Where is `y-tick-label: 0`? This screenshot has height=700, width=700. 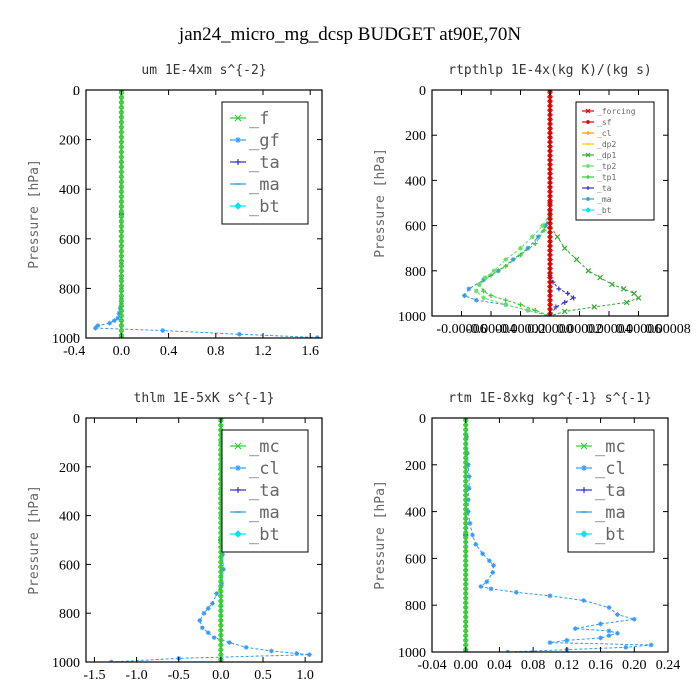 y-tick-label: 0 is located at coordinates (422, 419).